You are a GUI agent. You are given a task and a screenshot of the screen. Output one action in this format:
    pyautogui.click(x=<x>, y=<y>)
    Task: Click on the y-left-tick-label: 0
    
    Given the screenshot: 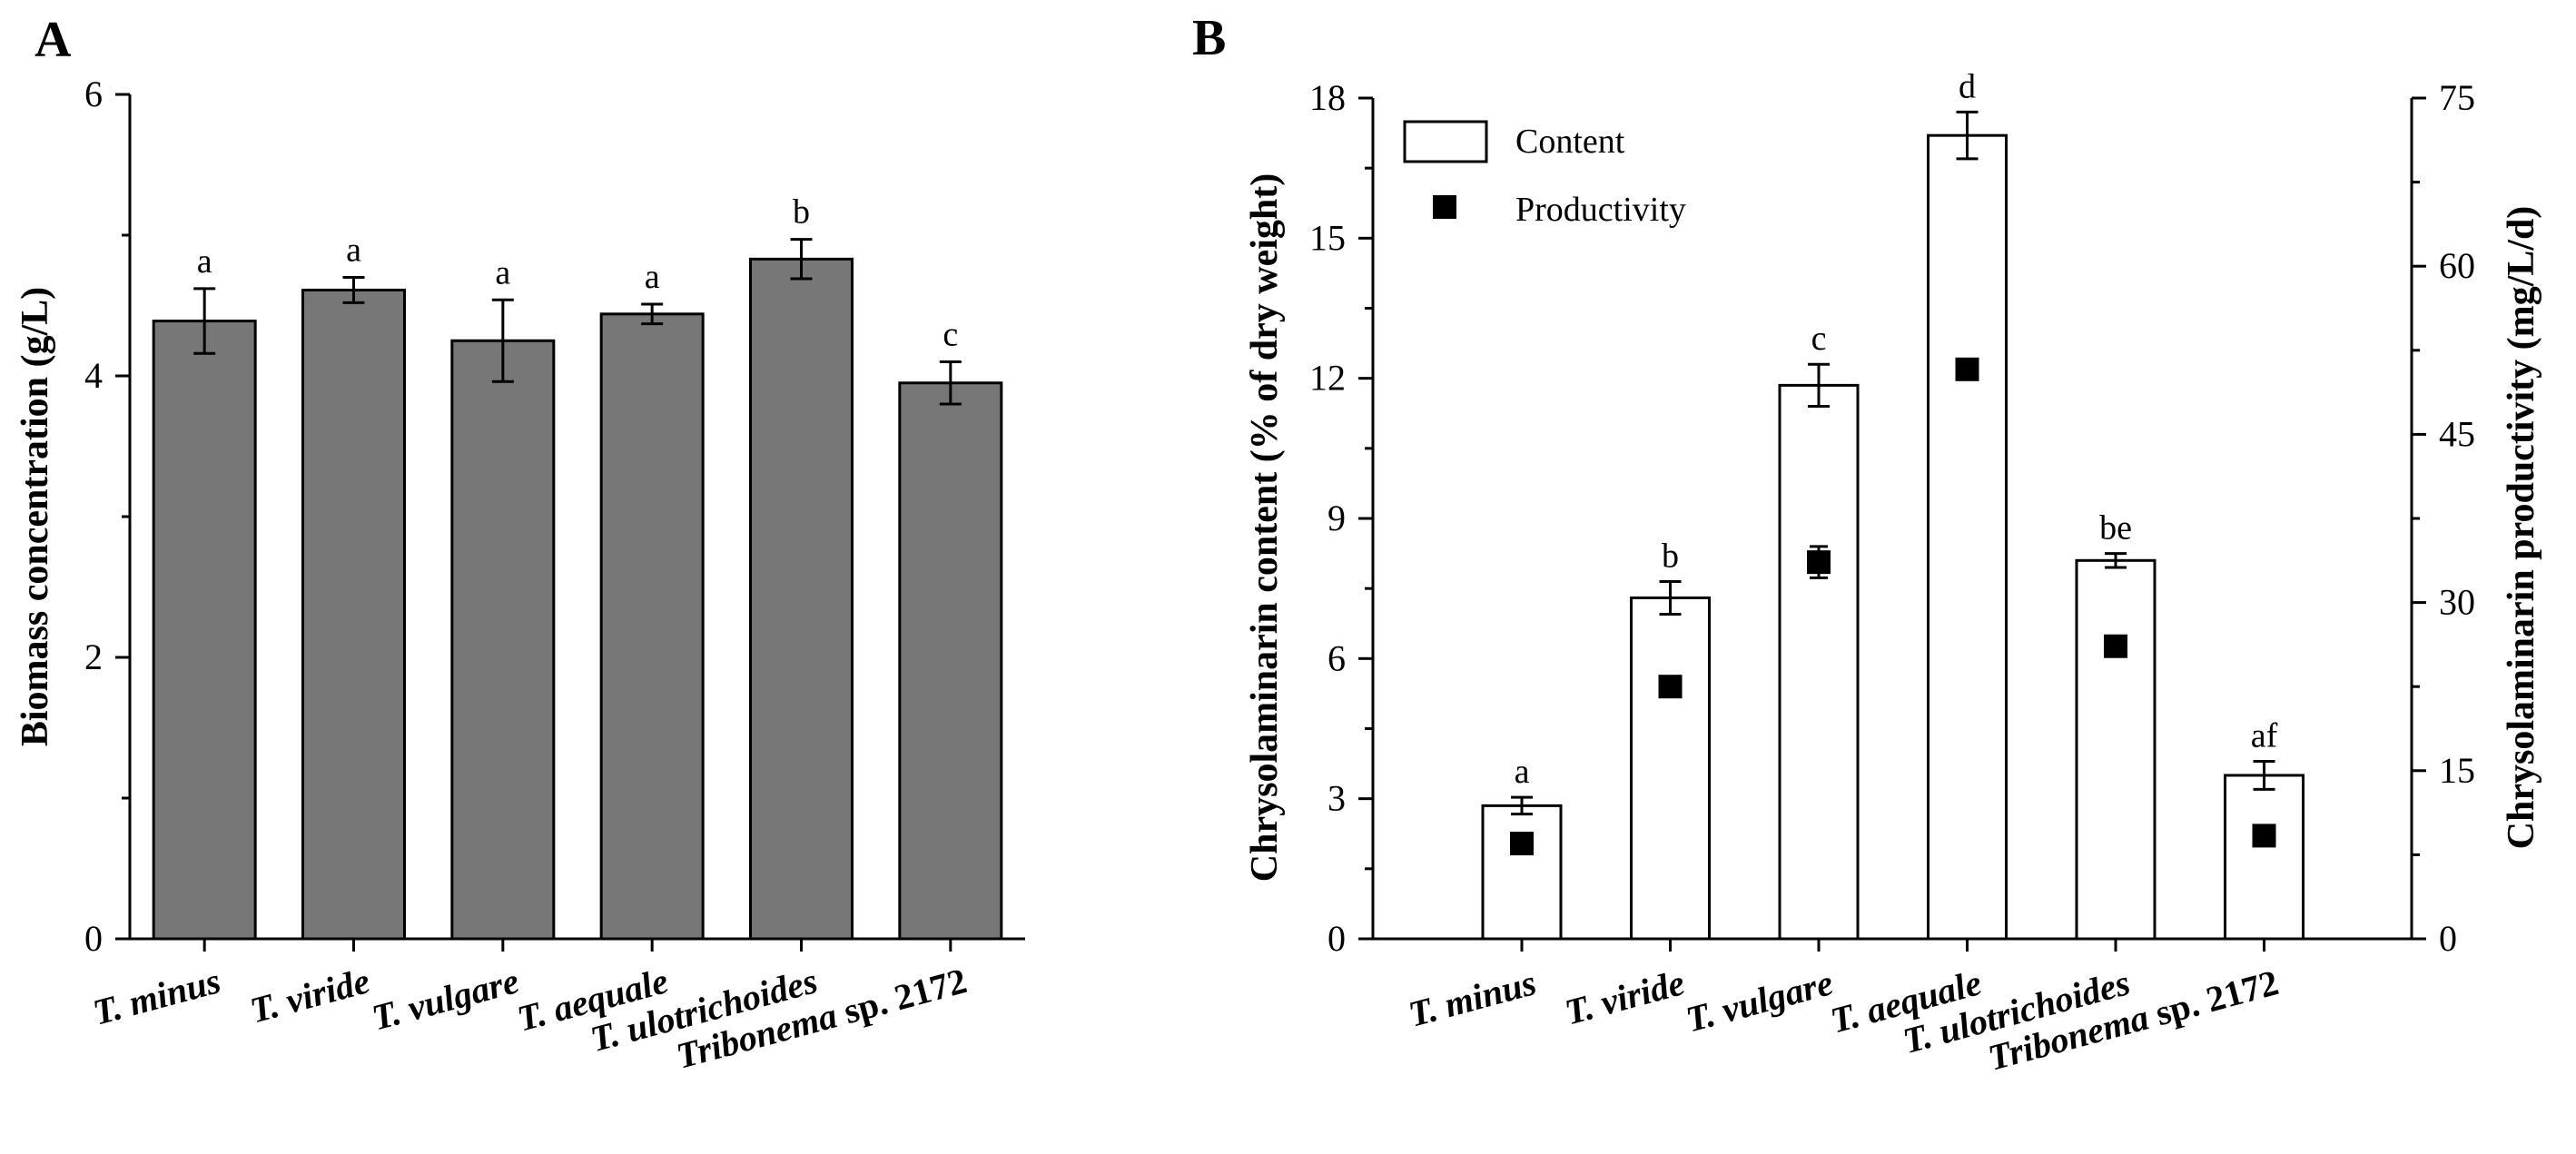 What is the action you would take?
    pyautogui.click(x=1336, y=939)
    